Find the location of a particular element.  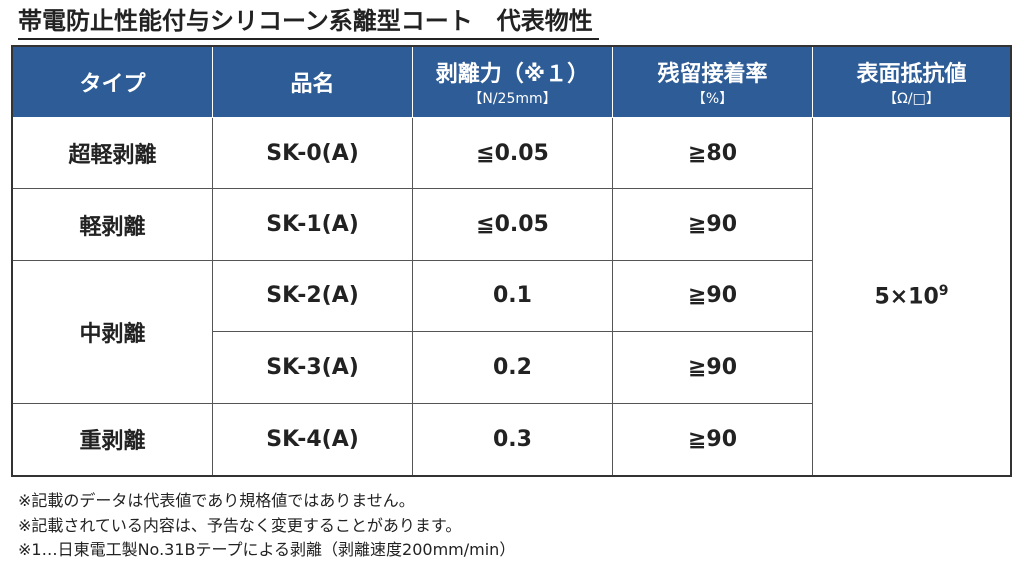

type-label: 超軽剥離 is located at coordinates (112, 156).